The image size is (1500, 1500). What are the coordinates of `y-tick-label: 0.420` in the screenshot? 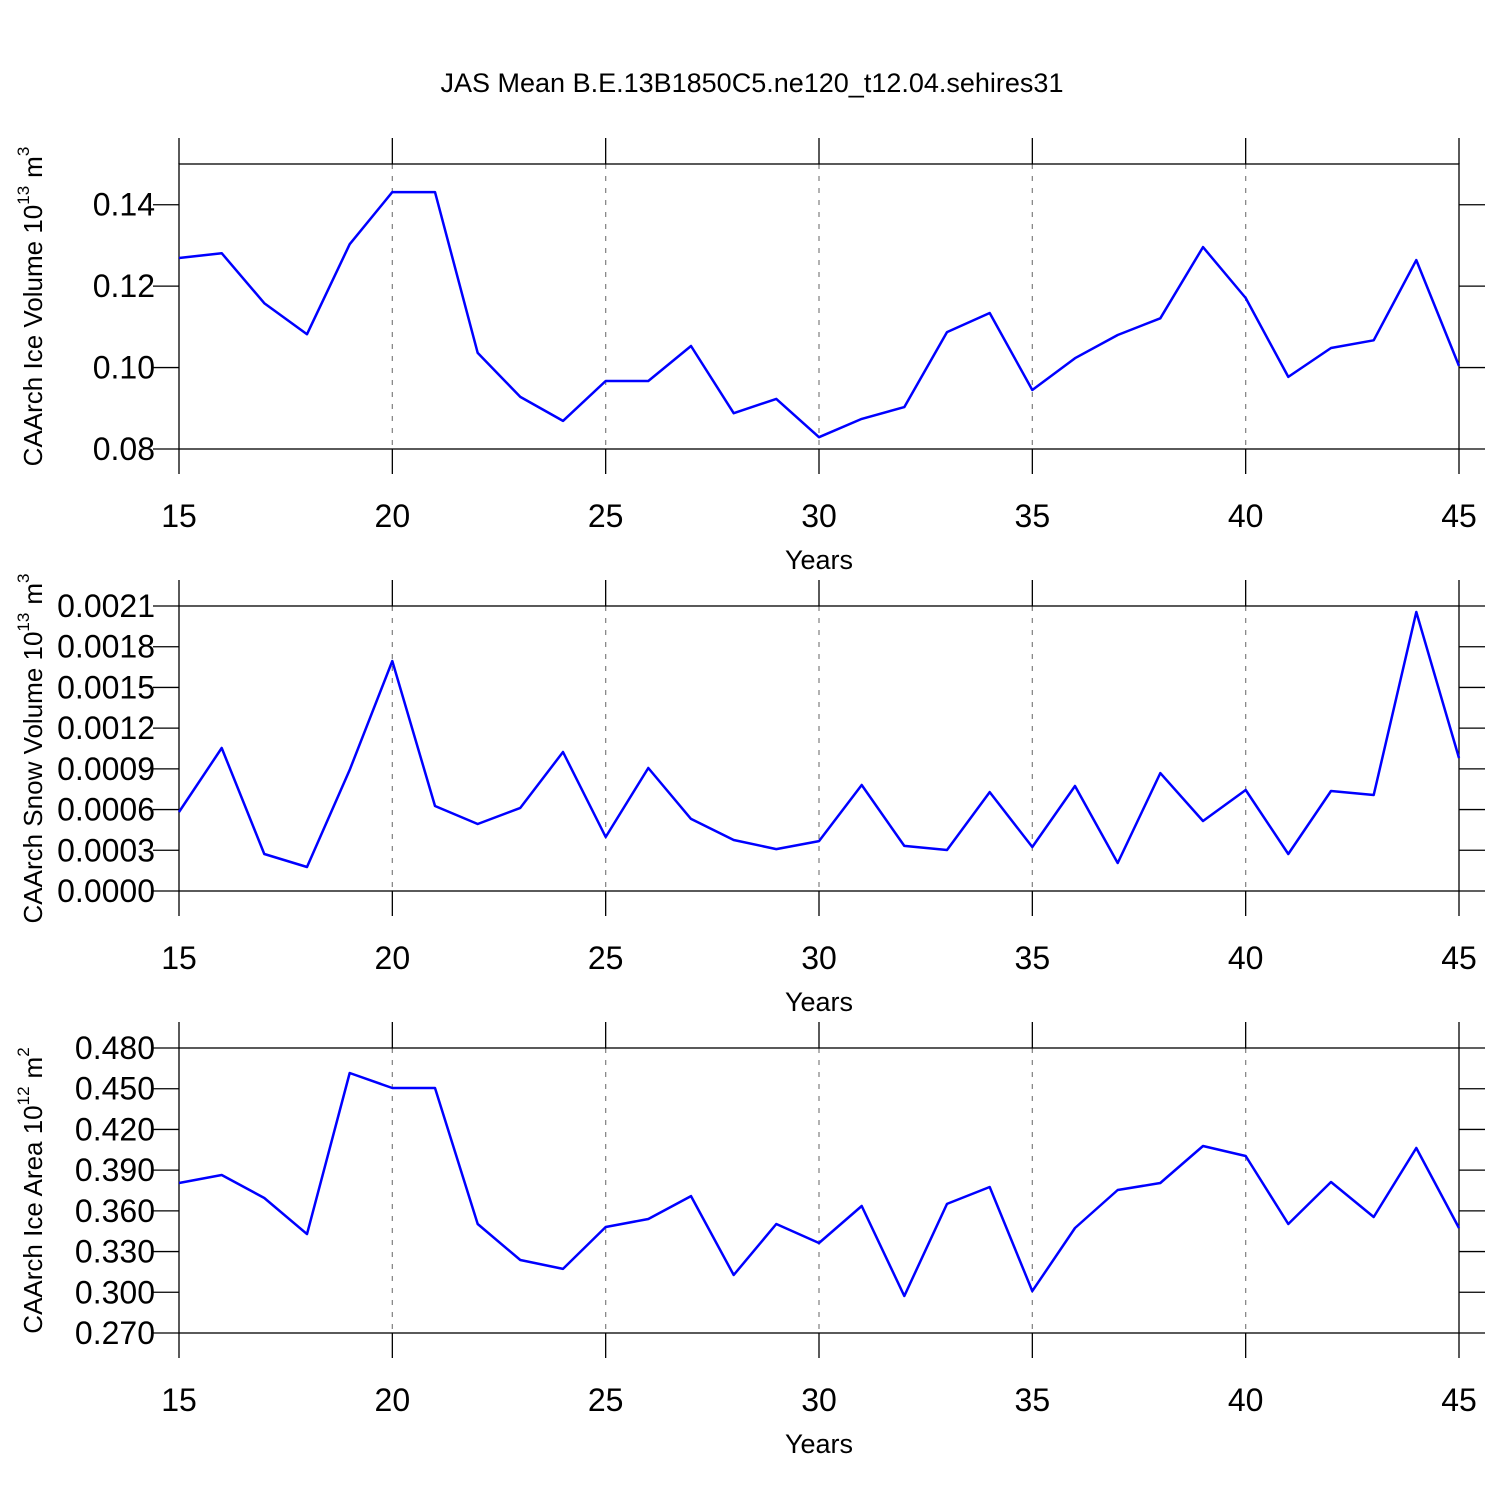 It's located at (115, 1129).